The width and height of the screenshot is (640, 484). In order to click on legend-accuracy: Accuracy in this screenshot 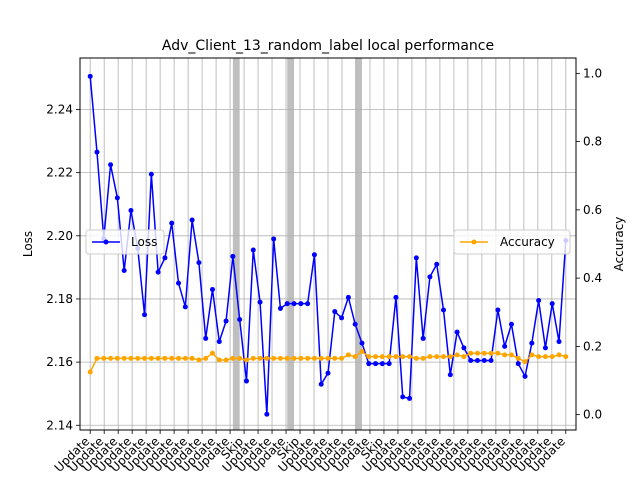, I will do `click(512, 242)`.